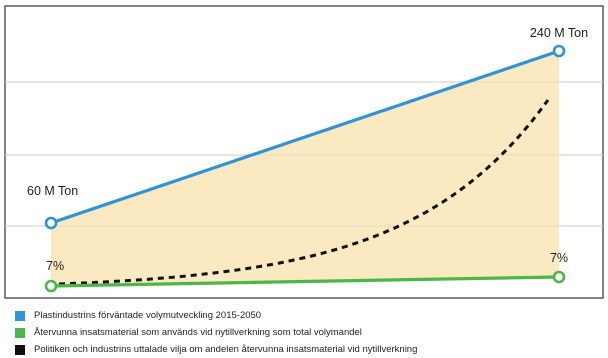 Image resolution: width=608 pixels, height=358 pixels. Describe the element at coordinates (51, 223) in the screenshot. I see `plastic-volume-point-start` at that location.